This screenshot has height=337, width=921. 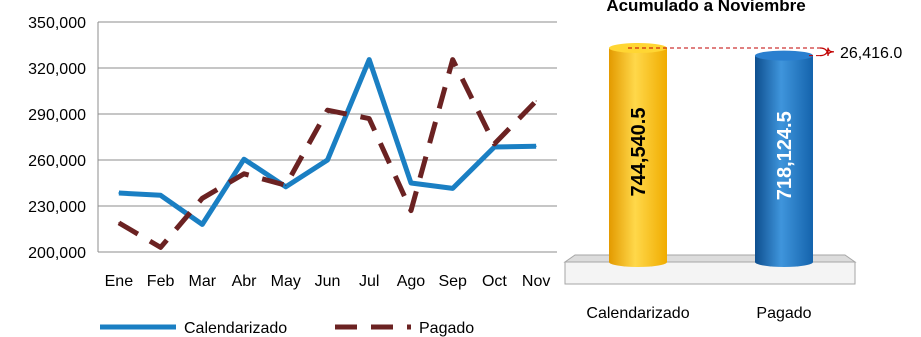 I want to click on x-tick-label: Jul, so click(x=369, y=281).